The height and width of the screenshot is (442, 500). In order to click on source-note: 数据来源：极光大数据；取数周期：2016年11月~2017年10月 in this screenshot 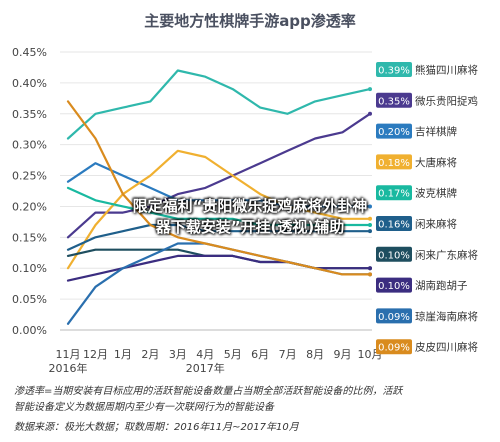, I will do `click(156, 427)`.